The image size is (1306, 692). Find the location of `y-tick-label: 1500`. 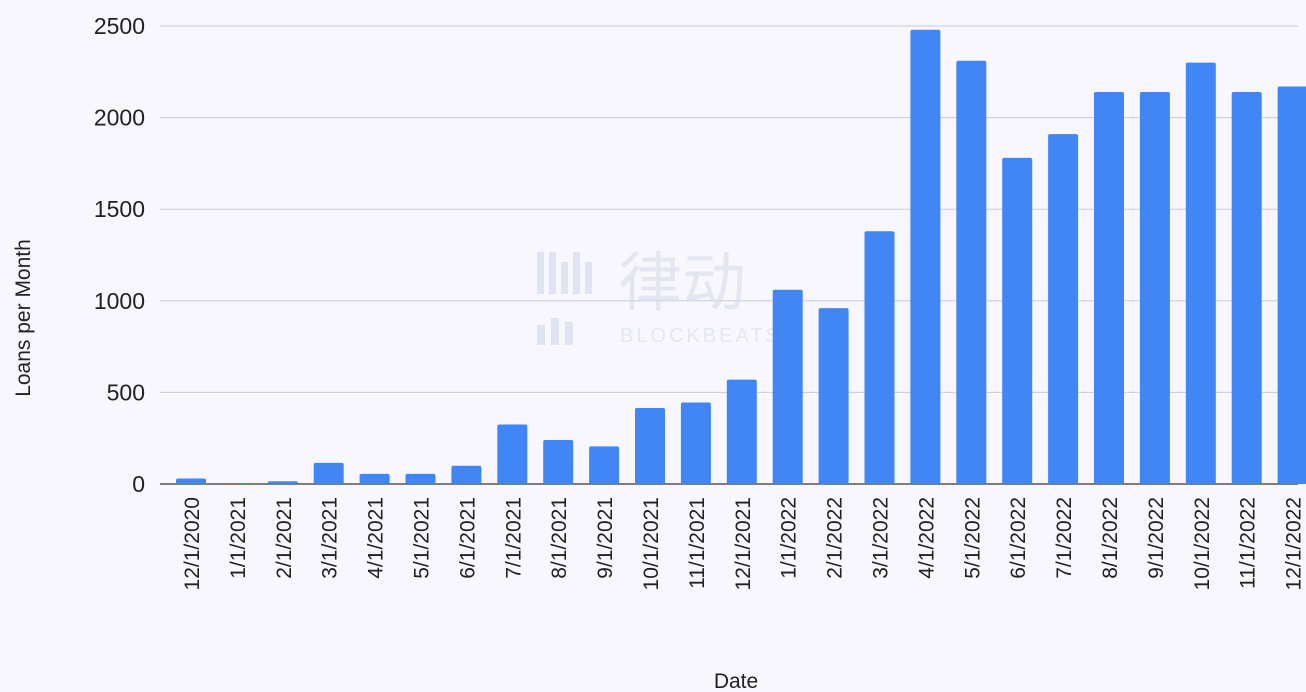

y-tick-label: 1500 is located at coordinates (119, 209).